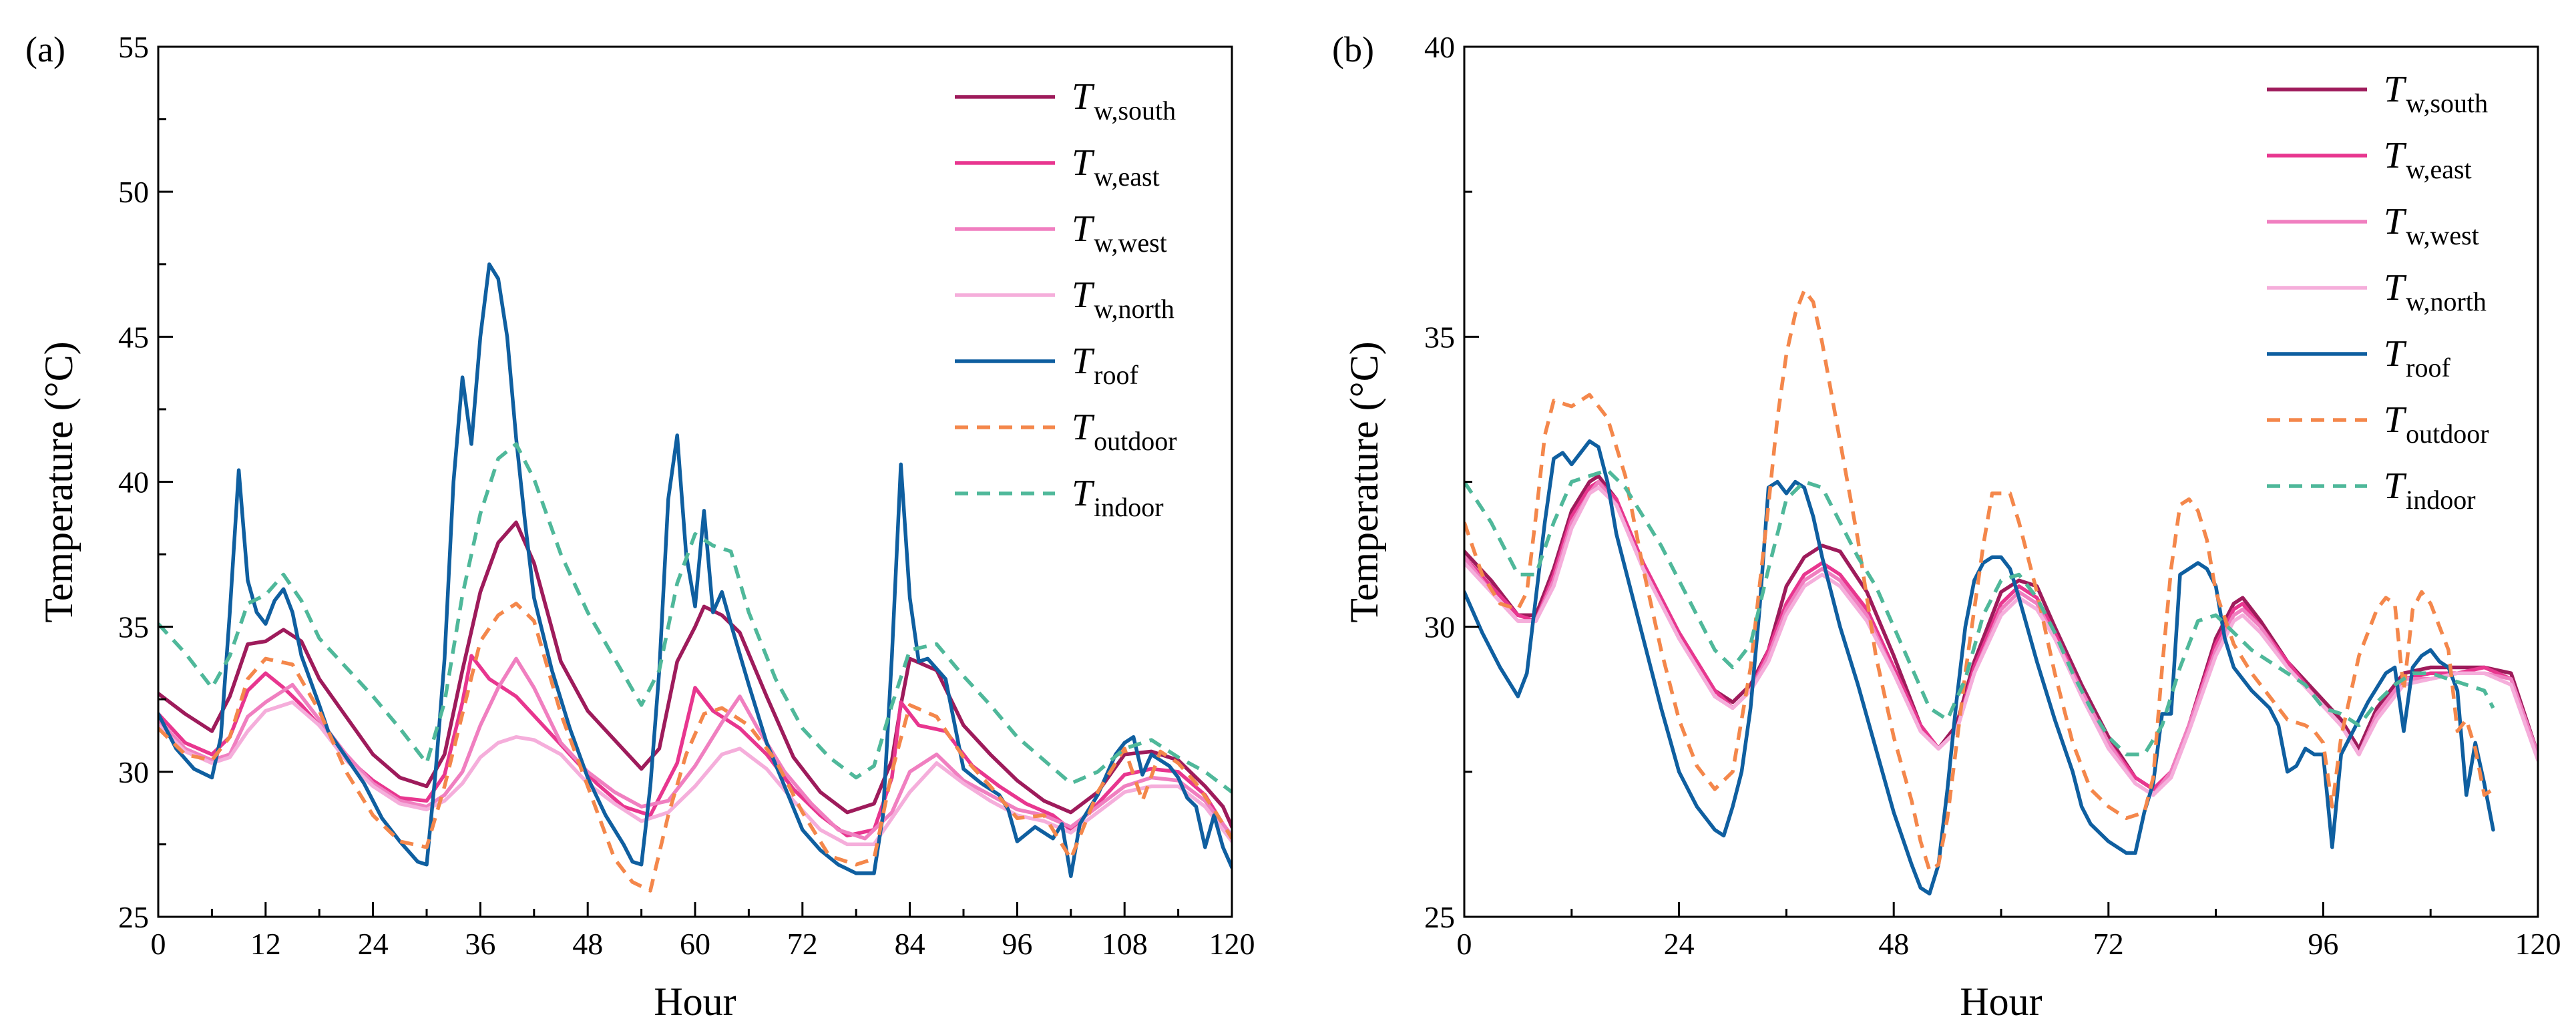  What do you see at coordinates (2435, 292) in the screenshot?
I see `panel-b-legend-north-label: Tw,north` at bounding box center [2435, 292].